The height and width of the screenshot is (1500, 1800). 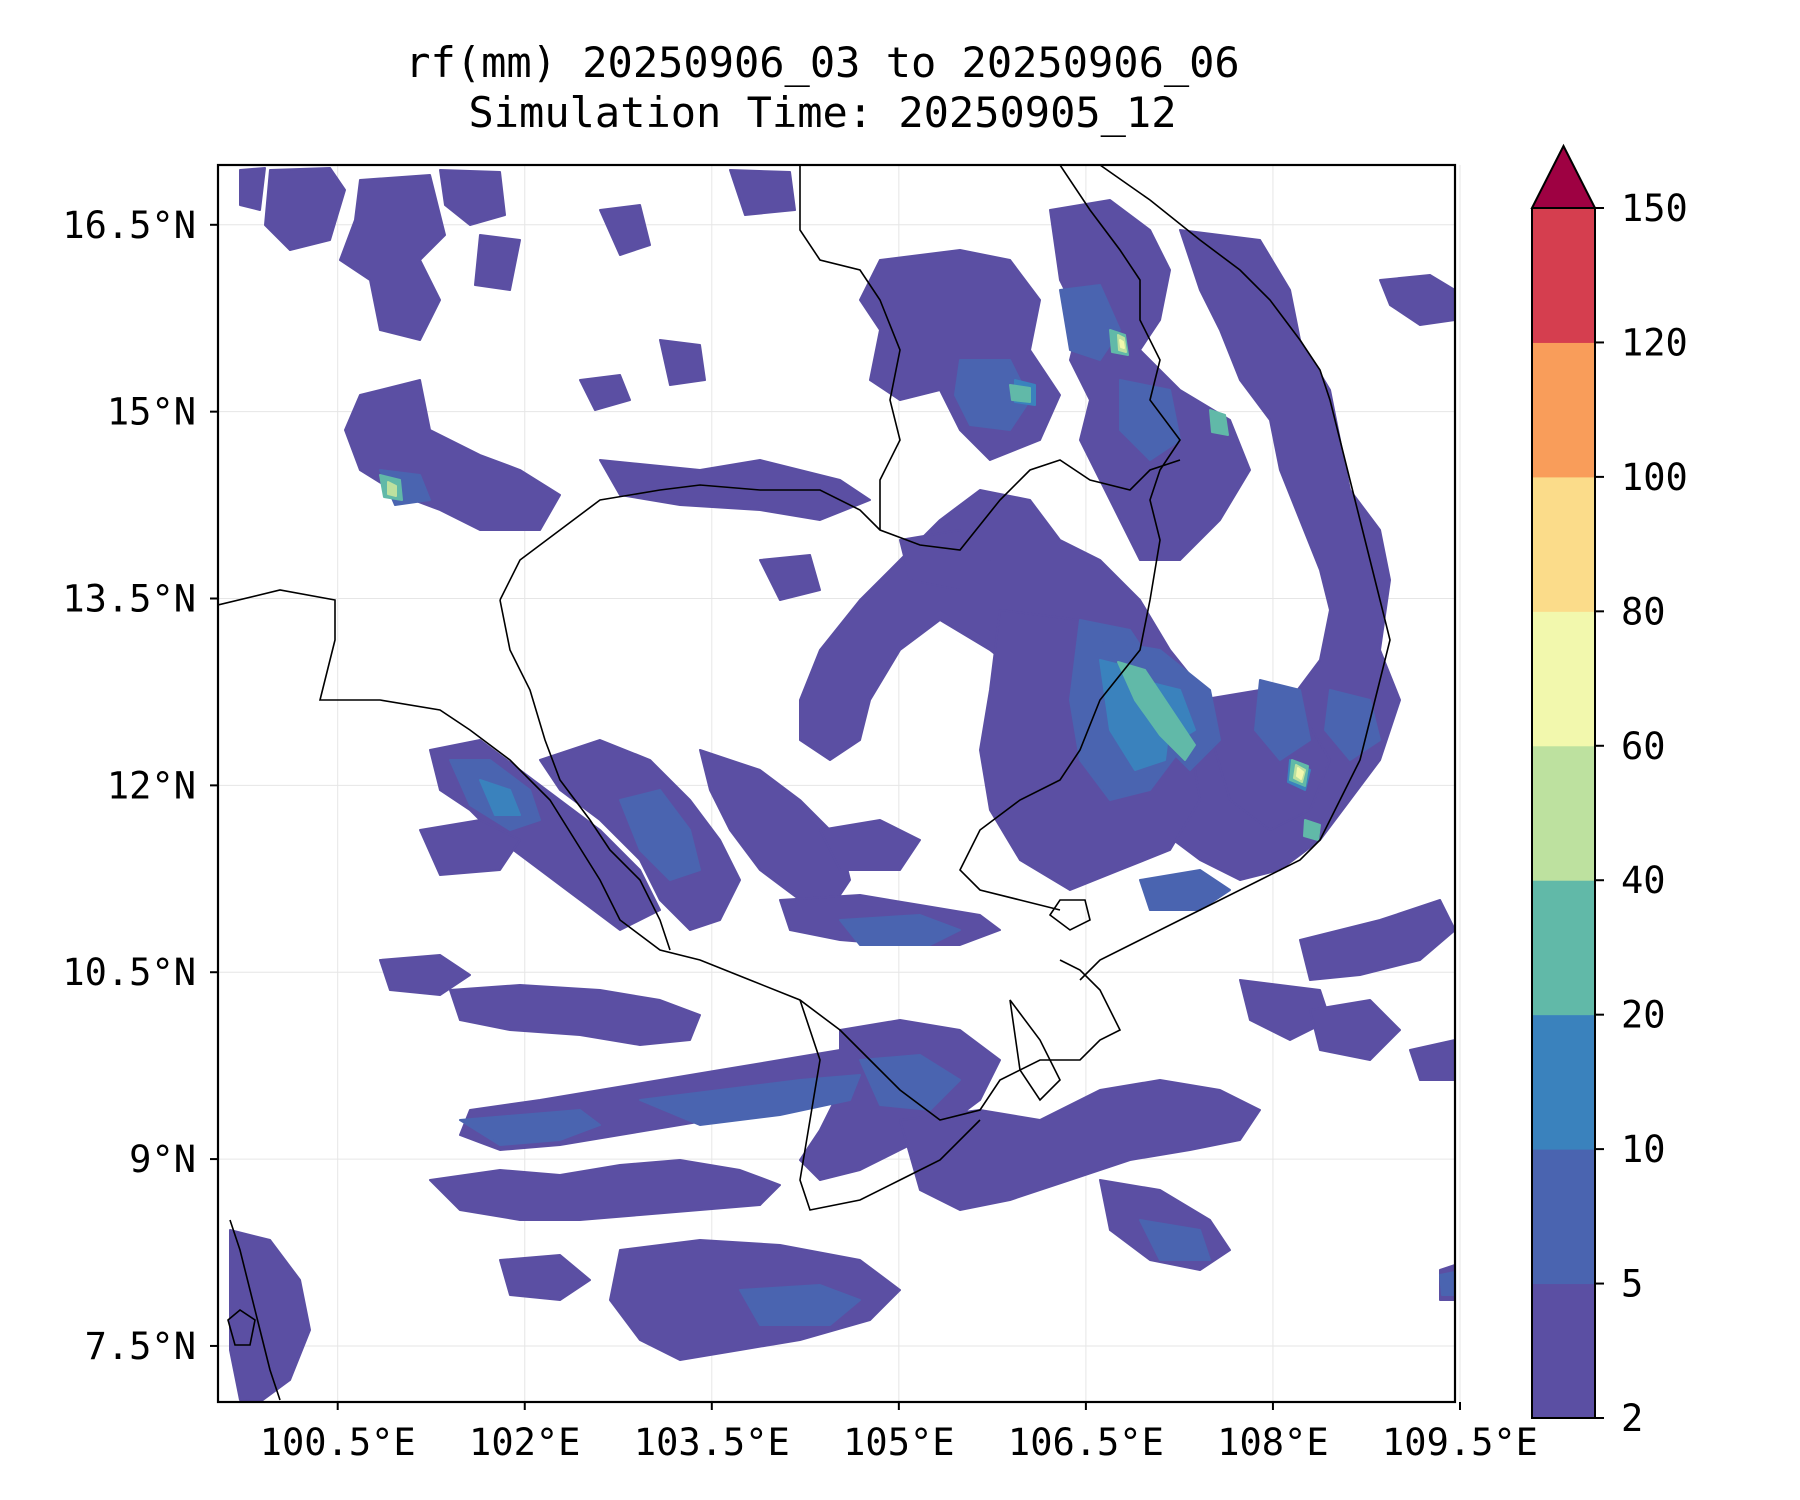 I want to click on colorbar-tick-label: 150, so click(x=1654, y=208).